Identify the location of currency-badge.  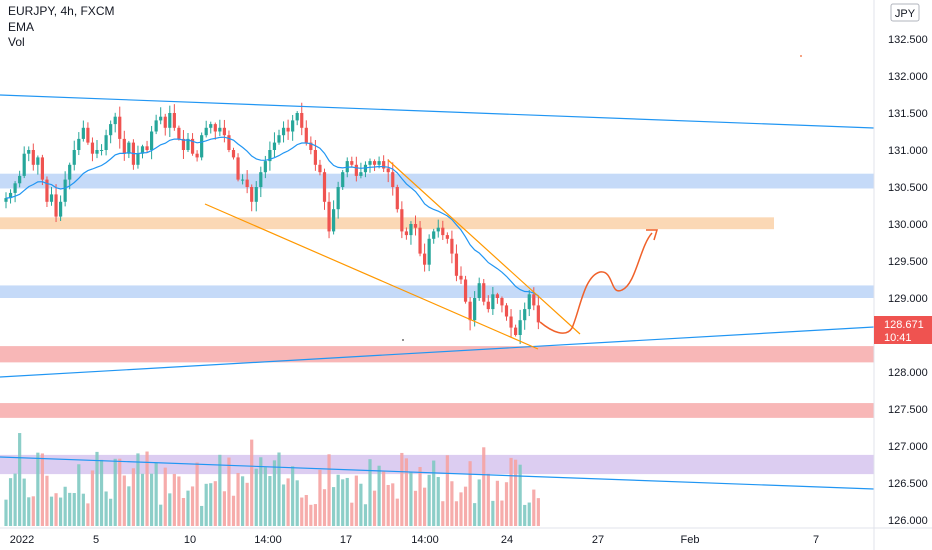
(905, 12).